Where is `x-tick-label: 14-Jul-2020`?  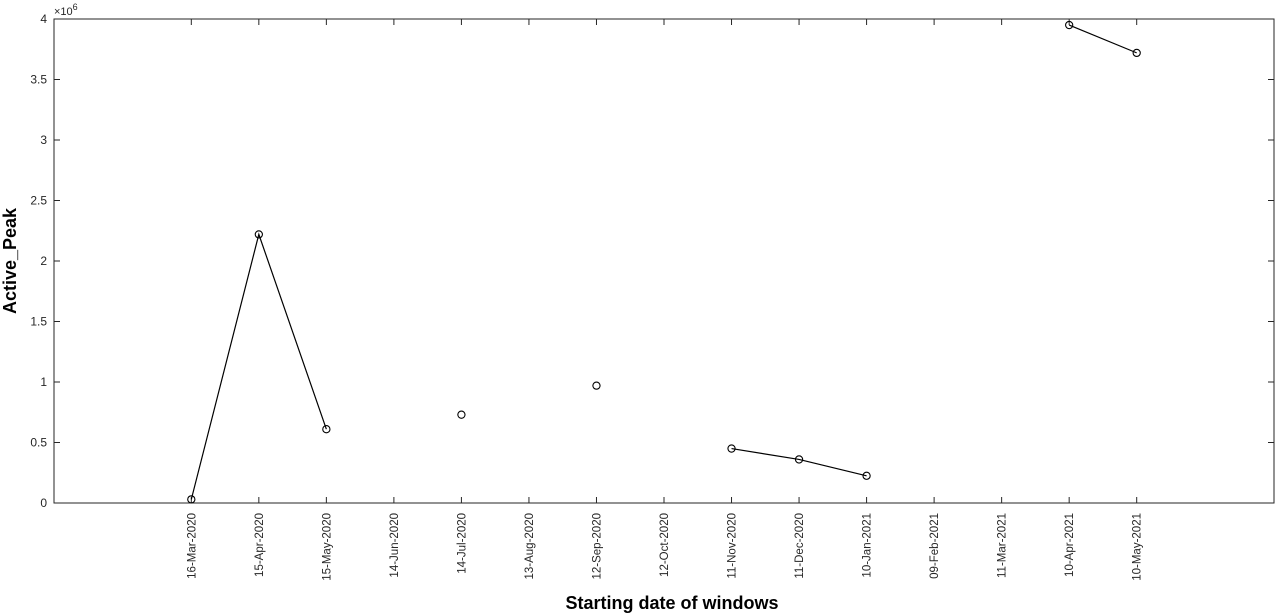 x-tick-label: 14-Jul-2020 is located at coordinates (462, 543).